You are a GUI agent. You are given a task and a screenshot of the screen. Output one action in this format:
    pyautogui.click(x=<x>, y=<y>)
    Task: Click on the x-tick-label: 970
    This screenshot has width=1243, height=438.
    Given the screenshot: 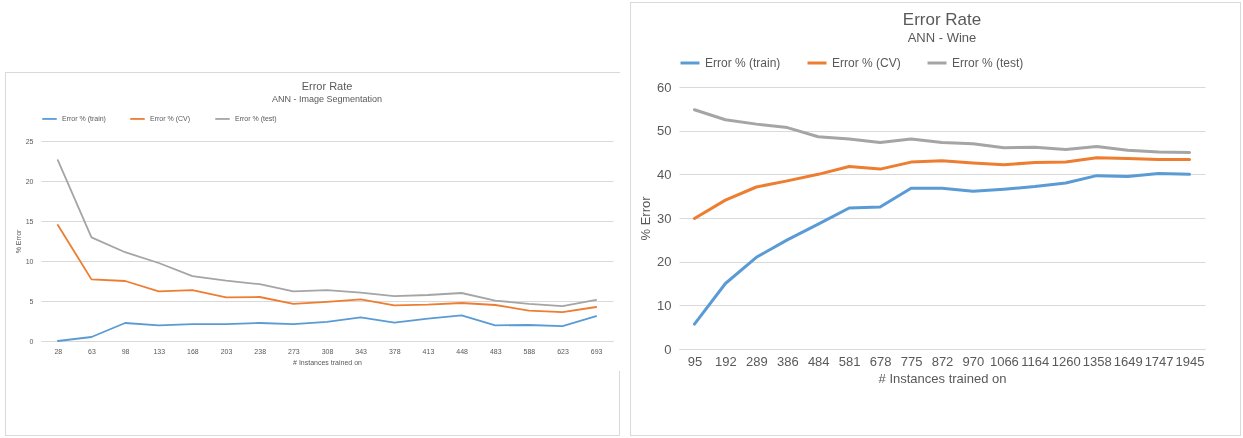 What is the action you would take?
    pyautogui.click(x=973, y=361)
    